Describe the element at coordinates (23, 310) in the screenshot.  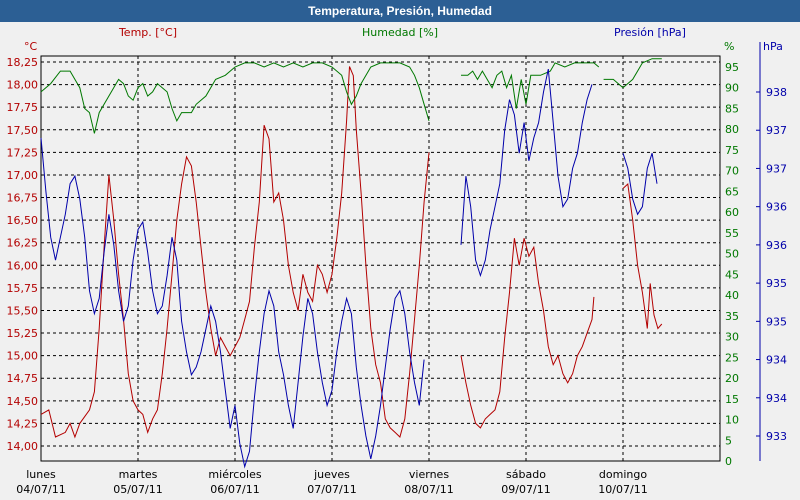
I see `temp-tick-label: 15,50` at that location.